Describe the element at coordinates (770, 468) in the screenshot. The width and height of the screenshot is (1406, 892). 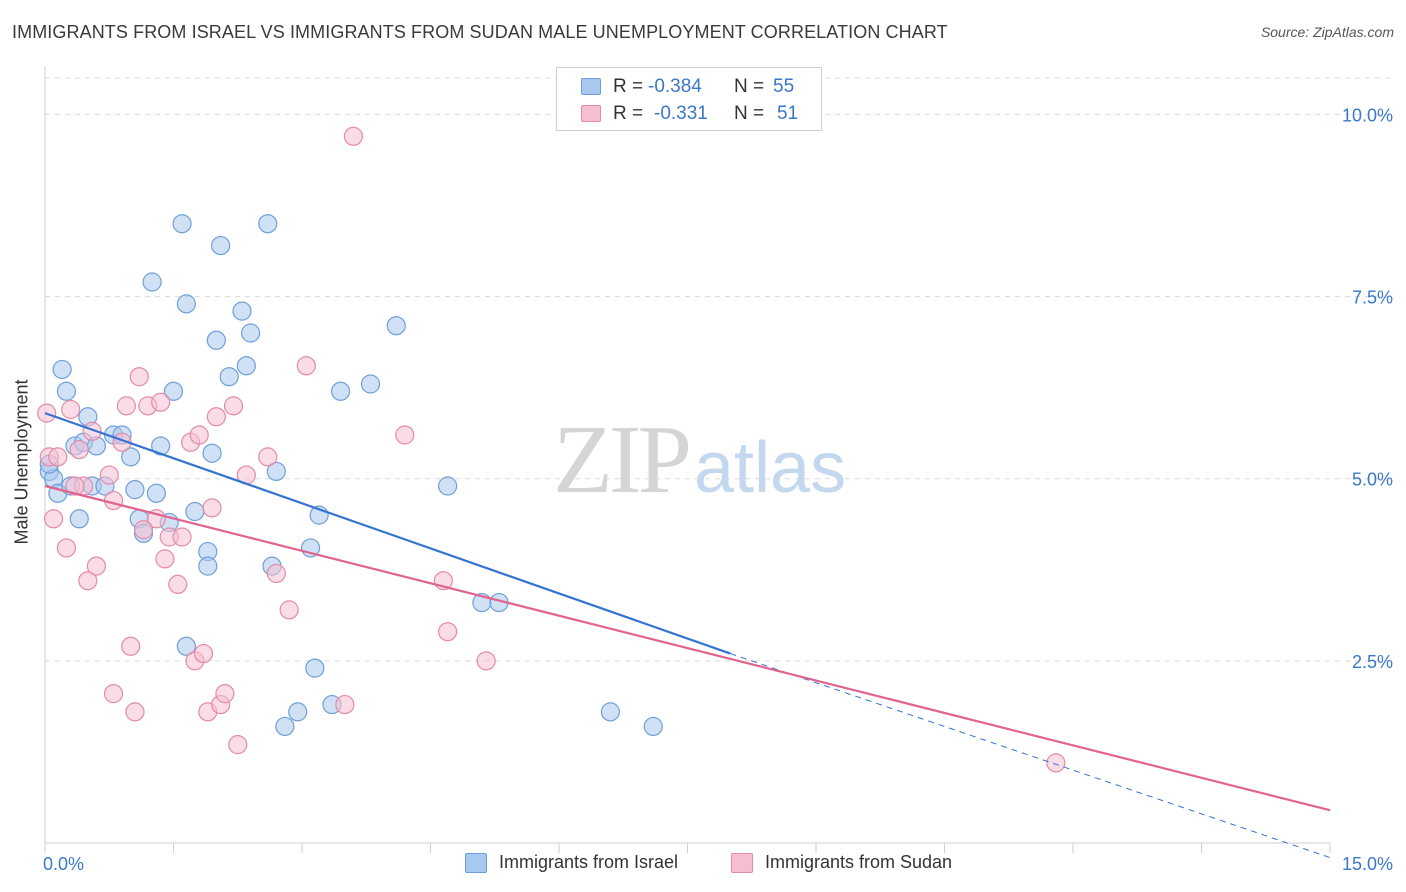
I see `watermark-atlas: atlas` at that location.